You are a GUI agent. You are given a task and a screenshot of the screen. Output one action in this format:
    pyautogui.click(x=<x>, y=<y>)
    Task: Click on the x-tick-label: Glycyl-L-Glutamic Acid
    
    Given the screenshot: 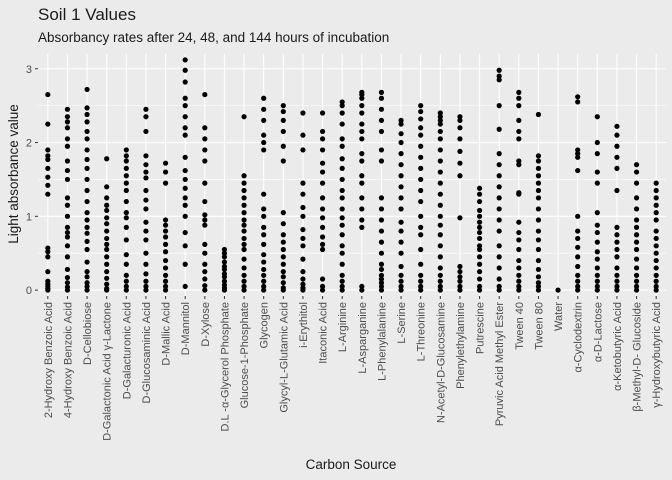 What is the action you would take?
    pyautogui.click(x=284, y=357)
    